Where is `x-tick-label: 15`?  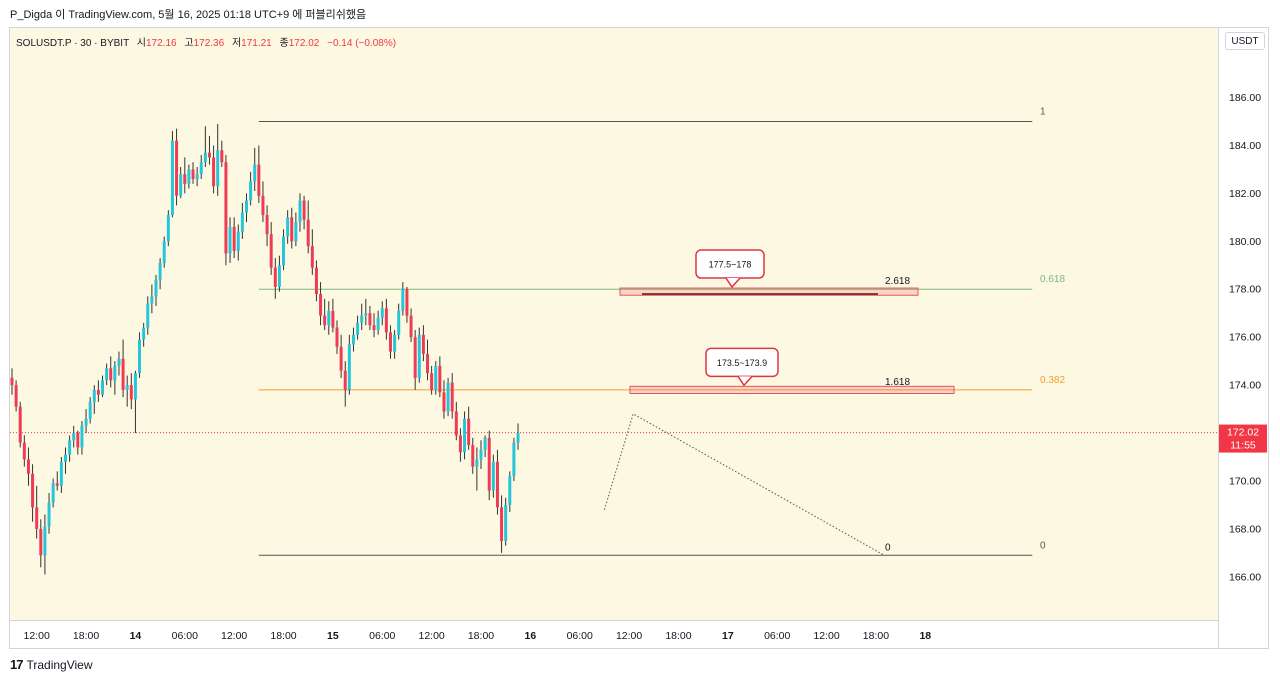
x-tick-label: 15 is located at coordinates (333, 636).